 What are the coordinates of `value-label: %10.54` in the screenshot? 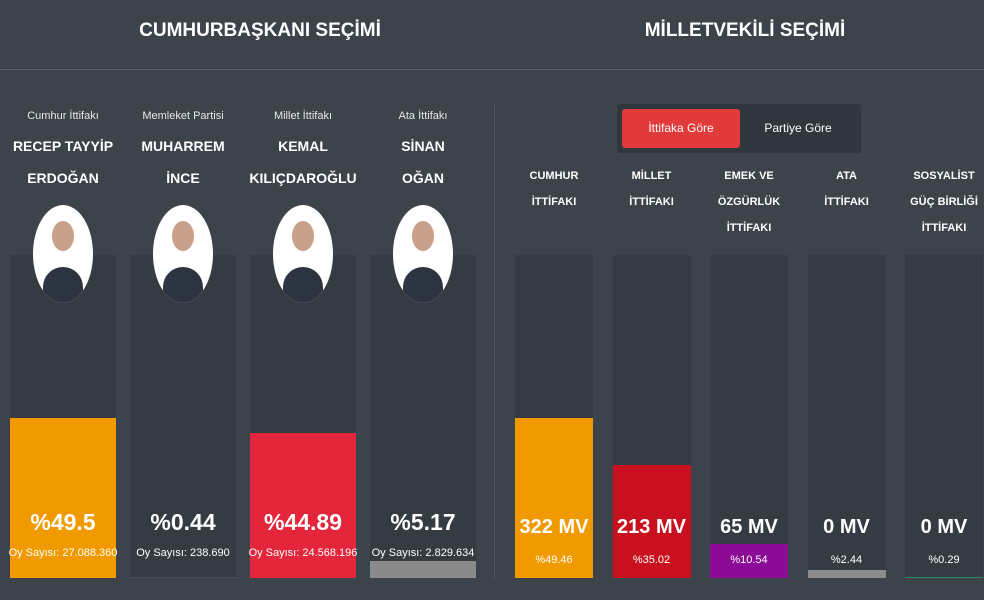 It's located at (749, 560).